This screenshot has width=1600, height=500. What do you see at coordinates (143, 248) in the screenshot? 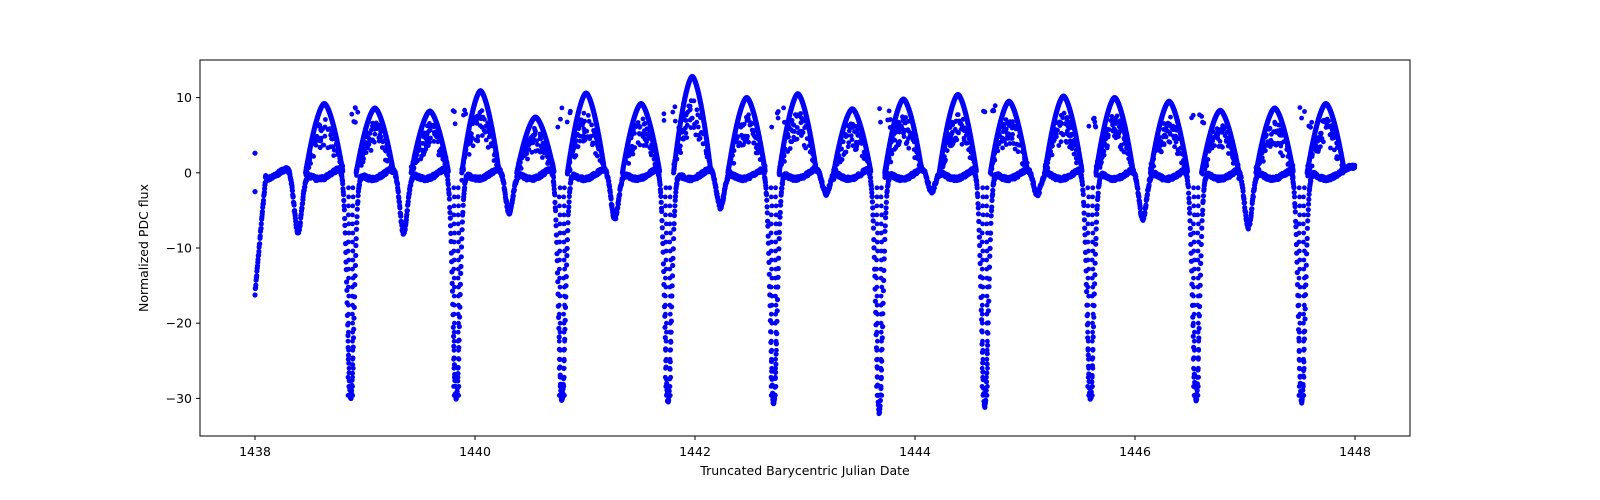
I see `y-axis-label: Normalized PDC flux` at bounding box center [143, 248].